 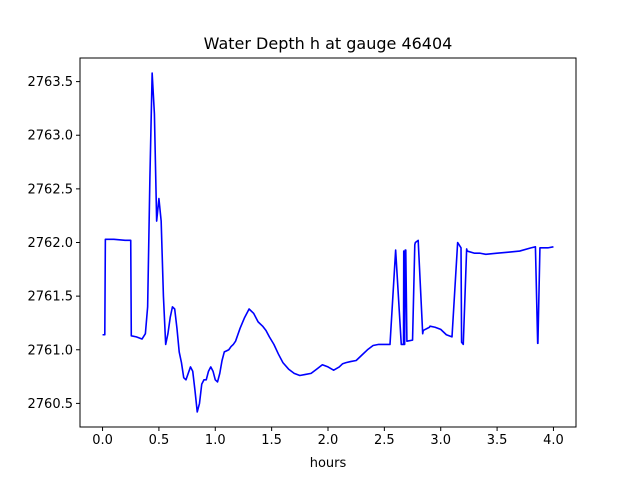 What do you see at coordinates (215, 440) in the screenshot?
I see `x-tick-label: 1.0` at bounding box center [215, 440].